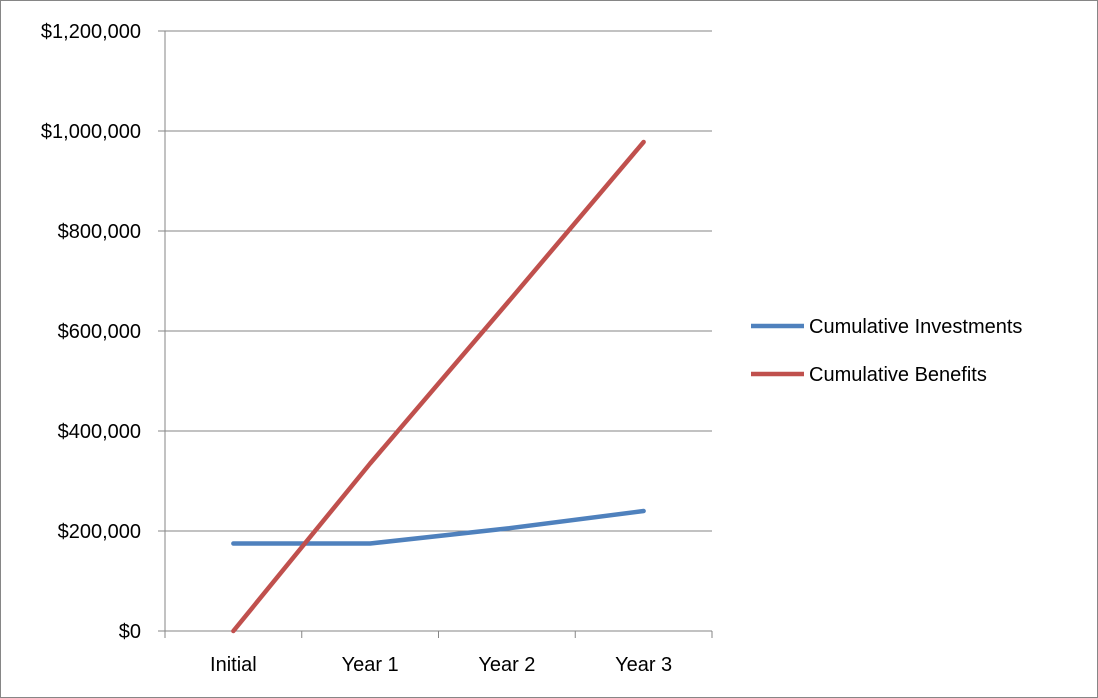  Describe the element at coordinates (370, 665) in the screenshot. I see `x-tick-label: Year 1` at that location.